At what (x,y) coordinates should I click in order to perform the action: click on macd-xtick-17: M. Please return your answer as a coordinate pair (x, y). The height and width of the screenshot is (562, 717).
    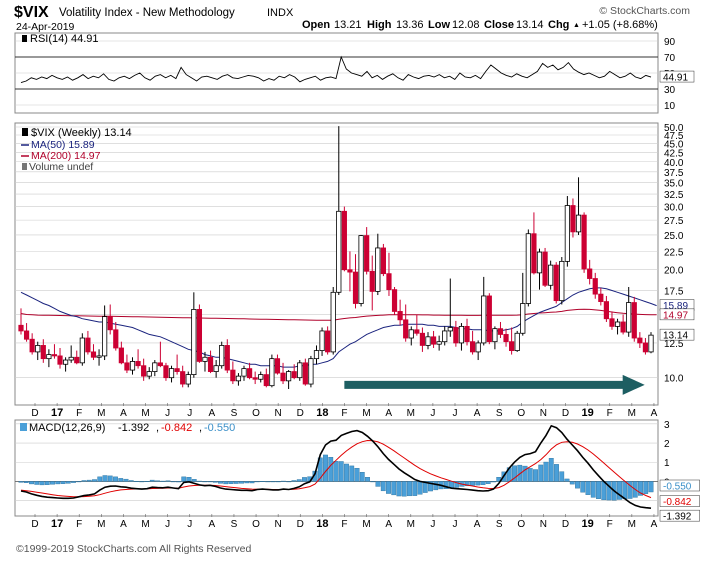
    Looking at the image, I should click on (411, 524).